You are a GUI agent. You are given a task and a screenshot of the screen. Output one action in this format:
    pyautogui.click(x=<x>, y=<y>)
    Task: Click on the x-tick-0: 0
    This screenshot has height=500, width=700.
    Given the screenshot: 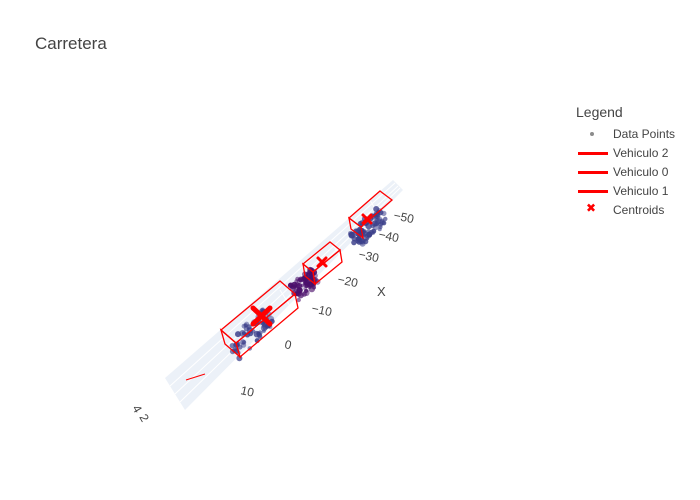 What is the action you would take?
    pyautogui.click(x=288, y=344)
    